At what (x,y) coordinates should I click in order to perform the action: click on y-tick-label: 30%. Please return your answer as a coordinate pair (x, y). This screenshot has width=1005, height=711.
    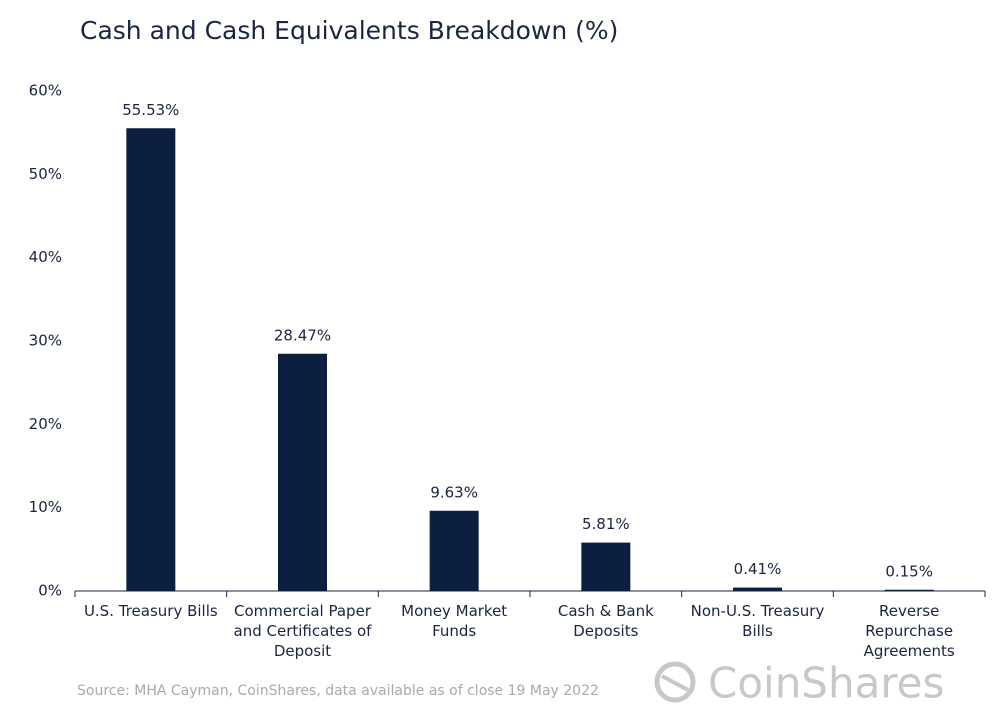
    Looking at the image, I should click on (45, 341).